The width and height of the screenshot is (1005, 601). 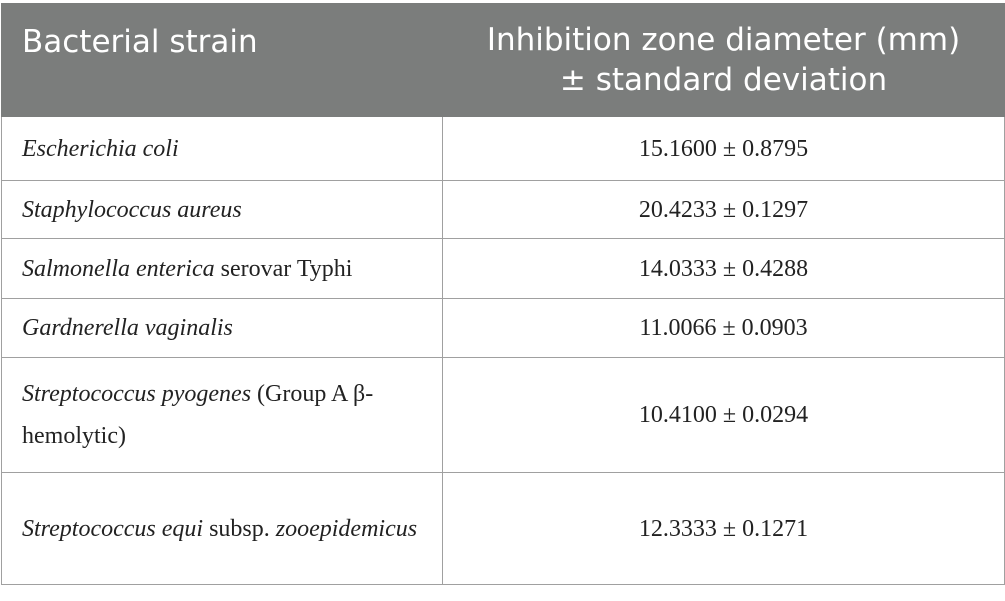 What do you see at coordinates (222, 60) in the screenshot?
I see `header-cell: Bacterial strain` at bounding box center [222, 60].